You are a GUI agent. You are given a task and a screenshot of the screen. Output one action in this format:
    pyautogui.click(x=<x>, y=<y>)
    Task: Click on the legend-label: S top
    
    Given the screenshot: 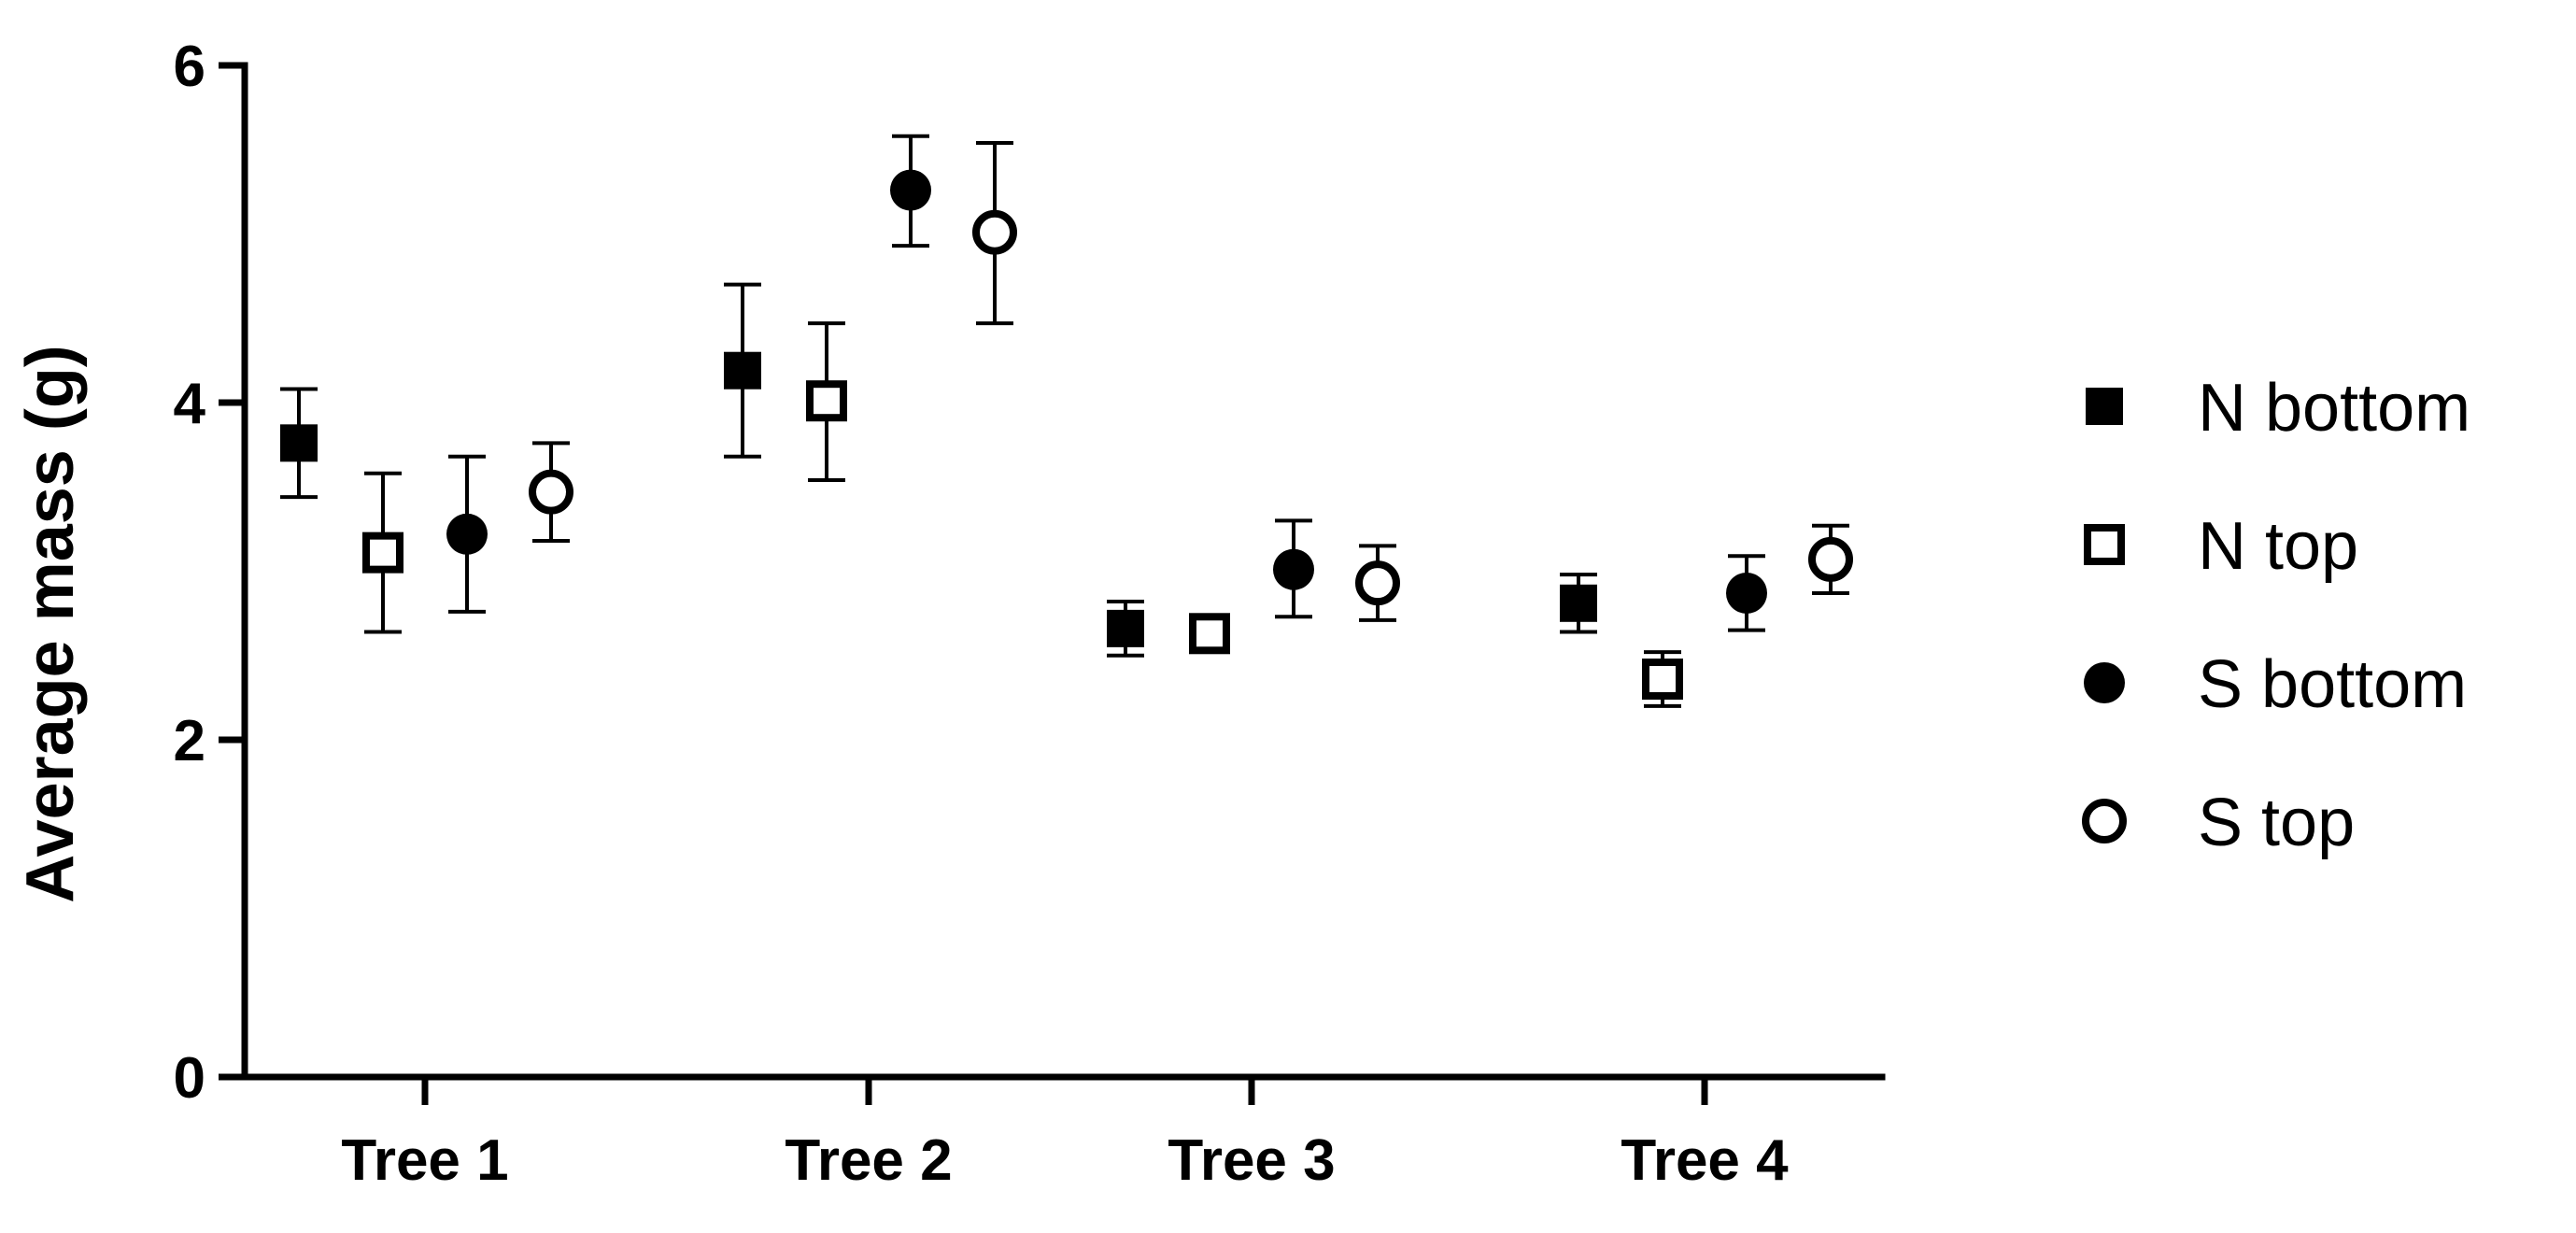 What is the action you would take?
    pyautogui.click(x=2276, y=823)
    